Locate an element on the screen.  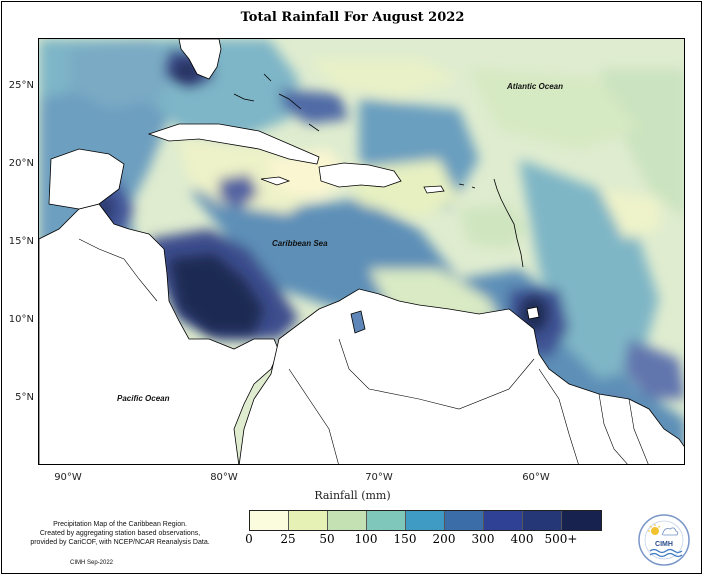
lat-tick: 5°N is located at coordinates (24, 397).